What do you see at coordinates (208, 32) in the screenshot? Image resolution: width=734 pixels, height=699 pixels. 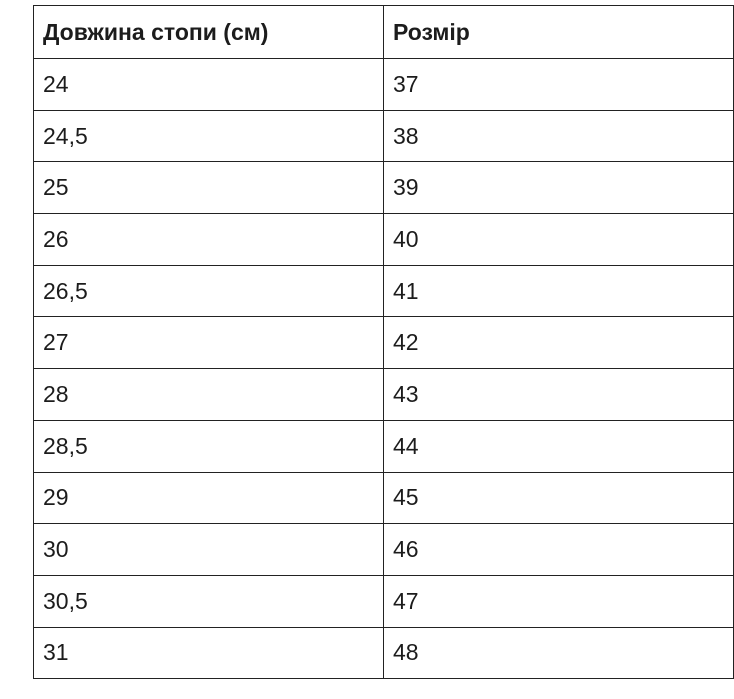 I see `header-cell: Довжина стопи (см)` at bounding box center [208, 32].